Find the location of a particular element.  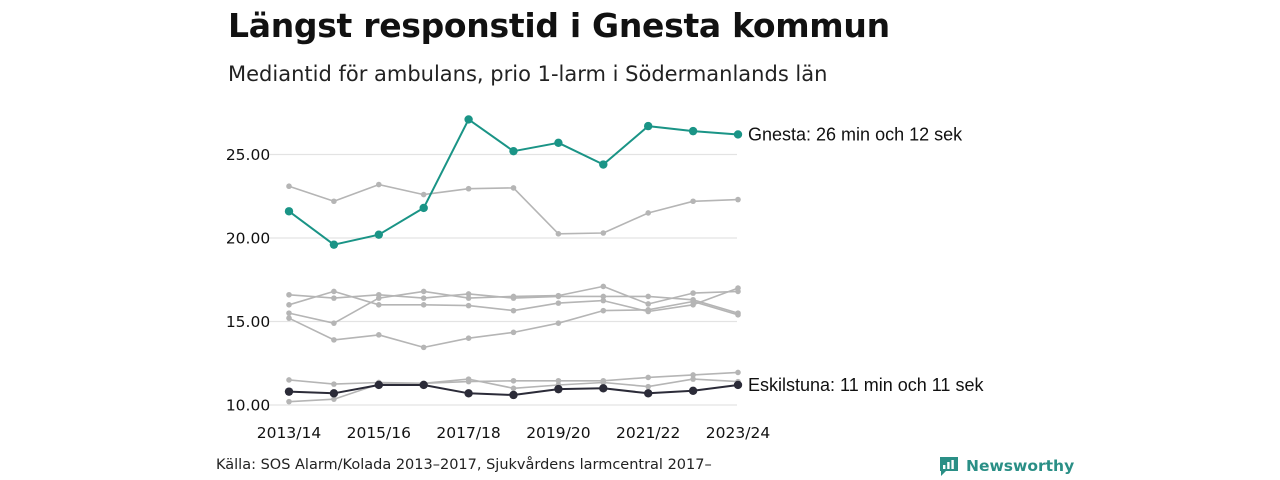

x-tick-label: 2017/18 is located at coordinates (468, 433).